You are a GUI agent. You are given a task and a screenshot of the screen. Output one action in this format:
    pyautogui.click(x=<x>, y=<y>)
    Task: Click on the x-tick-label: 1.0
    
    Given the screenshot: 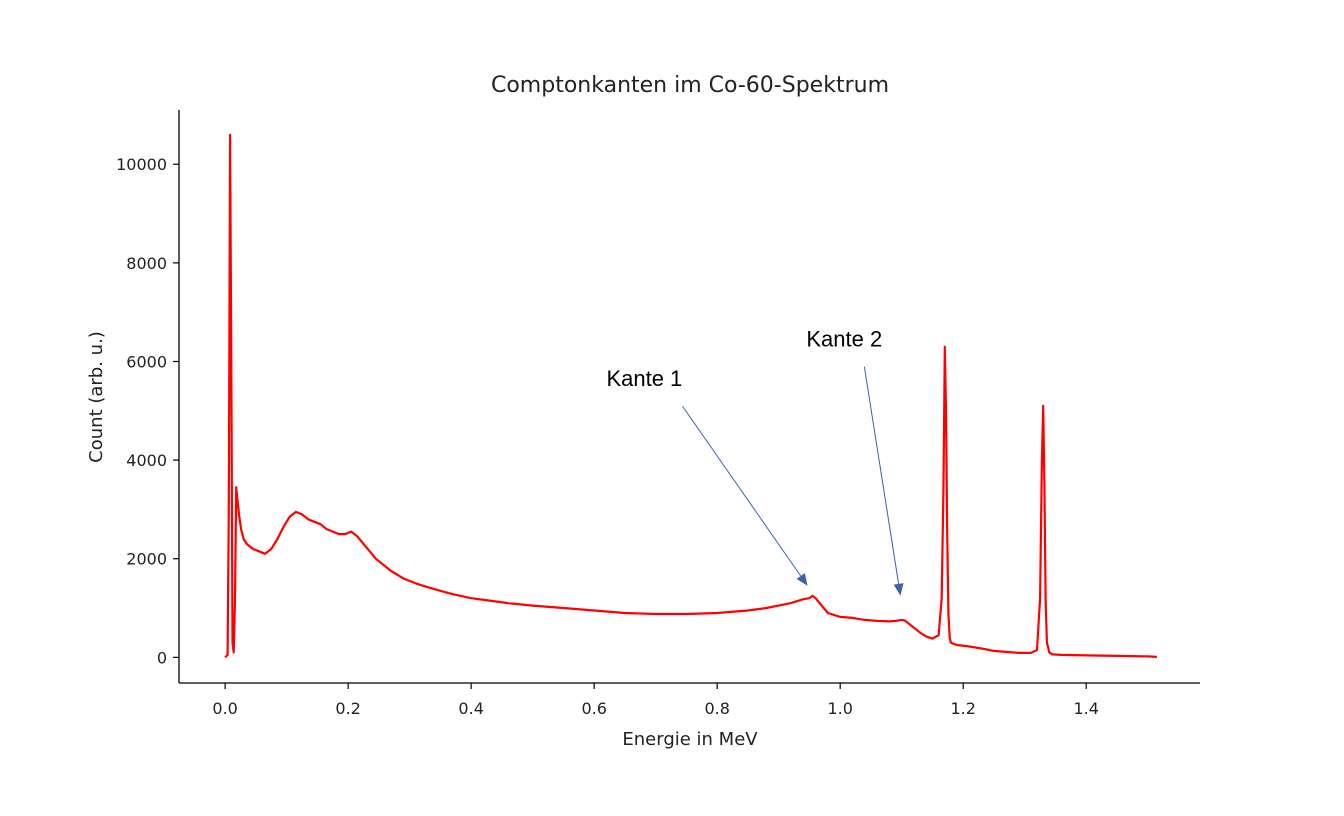 What is the action you would take?
    pyautogui.click(x=839, y=708)
    